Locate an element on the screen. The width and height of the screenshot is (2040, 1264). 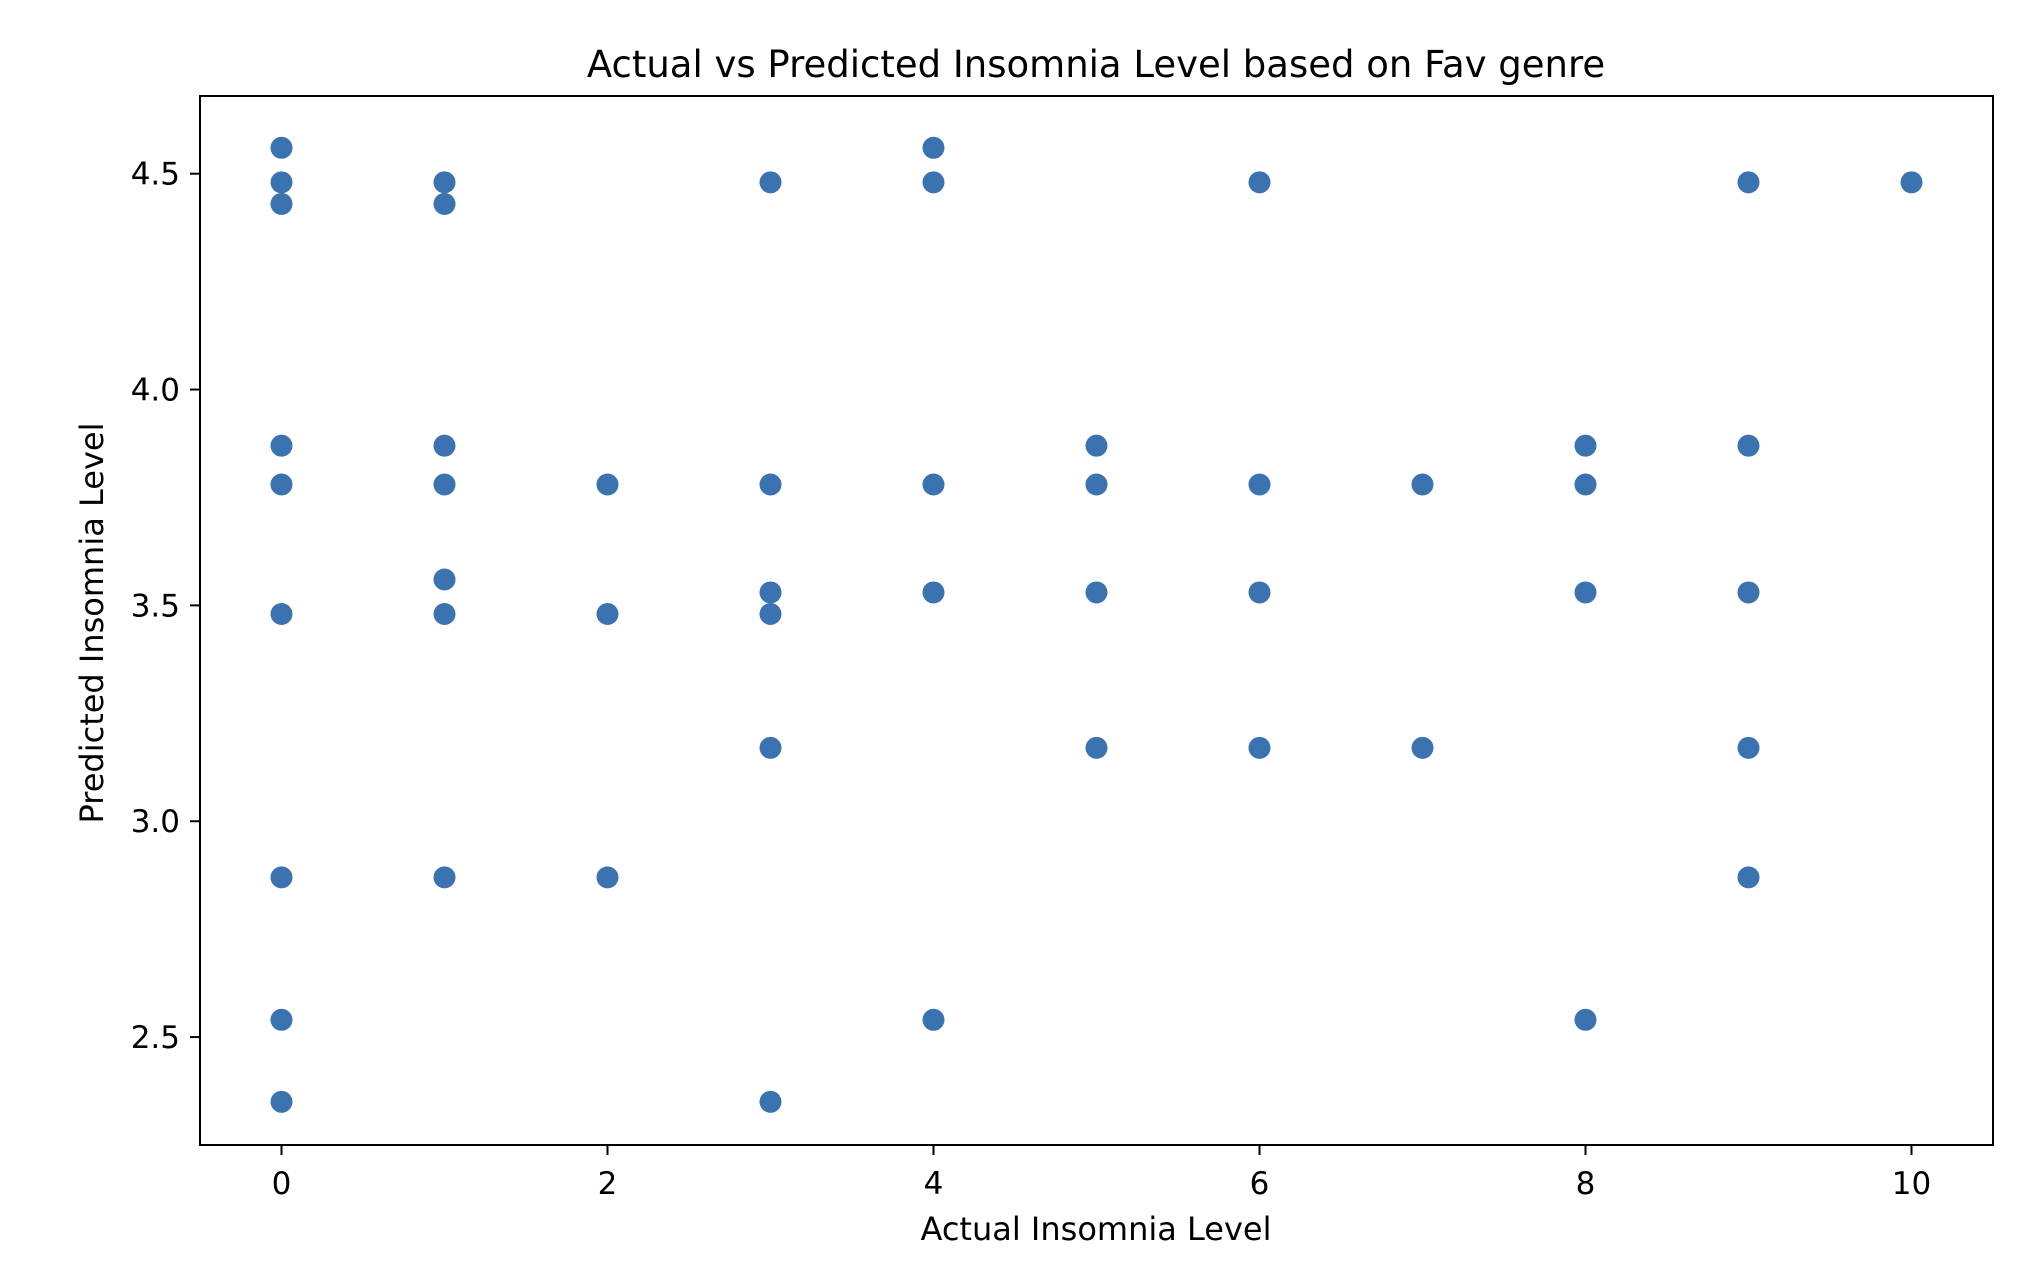
x-tick-label: 2 is located at coordinates (608, 1184).